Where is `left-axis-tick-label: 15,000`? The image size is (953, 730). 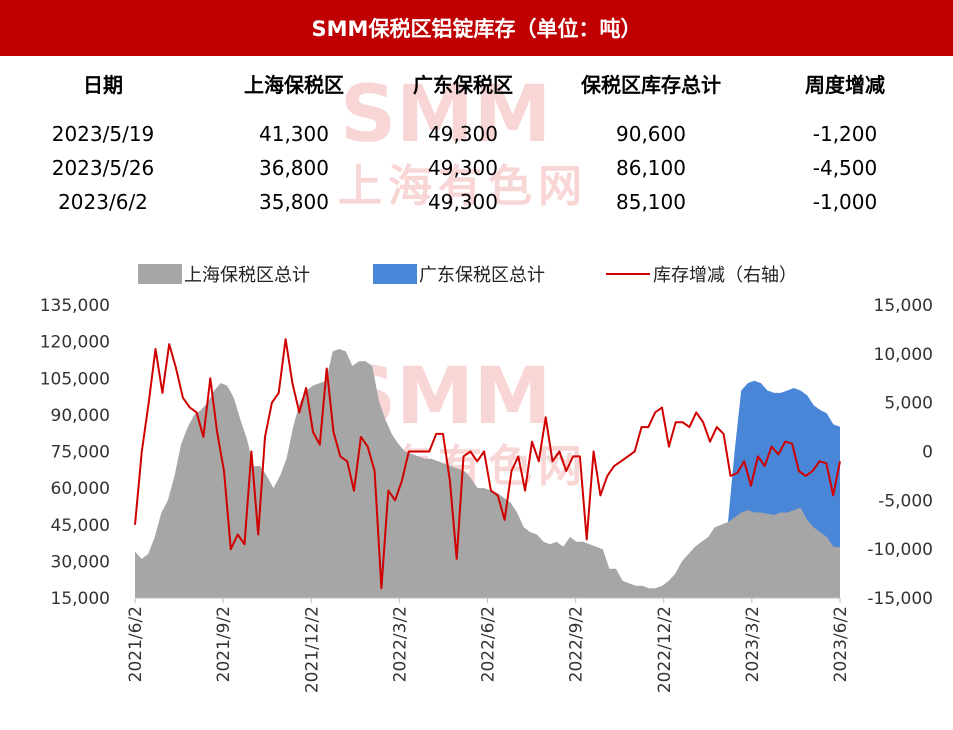 left-axis-tick-label: 15,000 is located at coordinates (80, 599).